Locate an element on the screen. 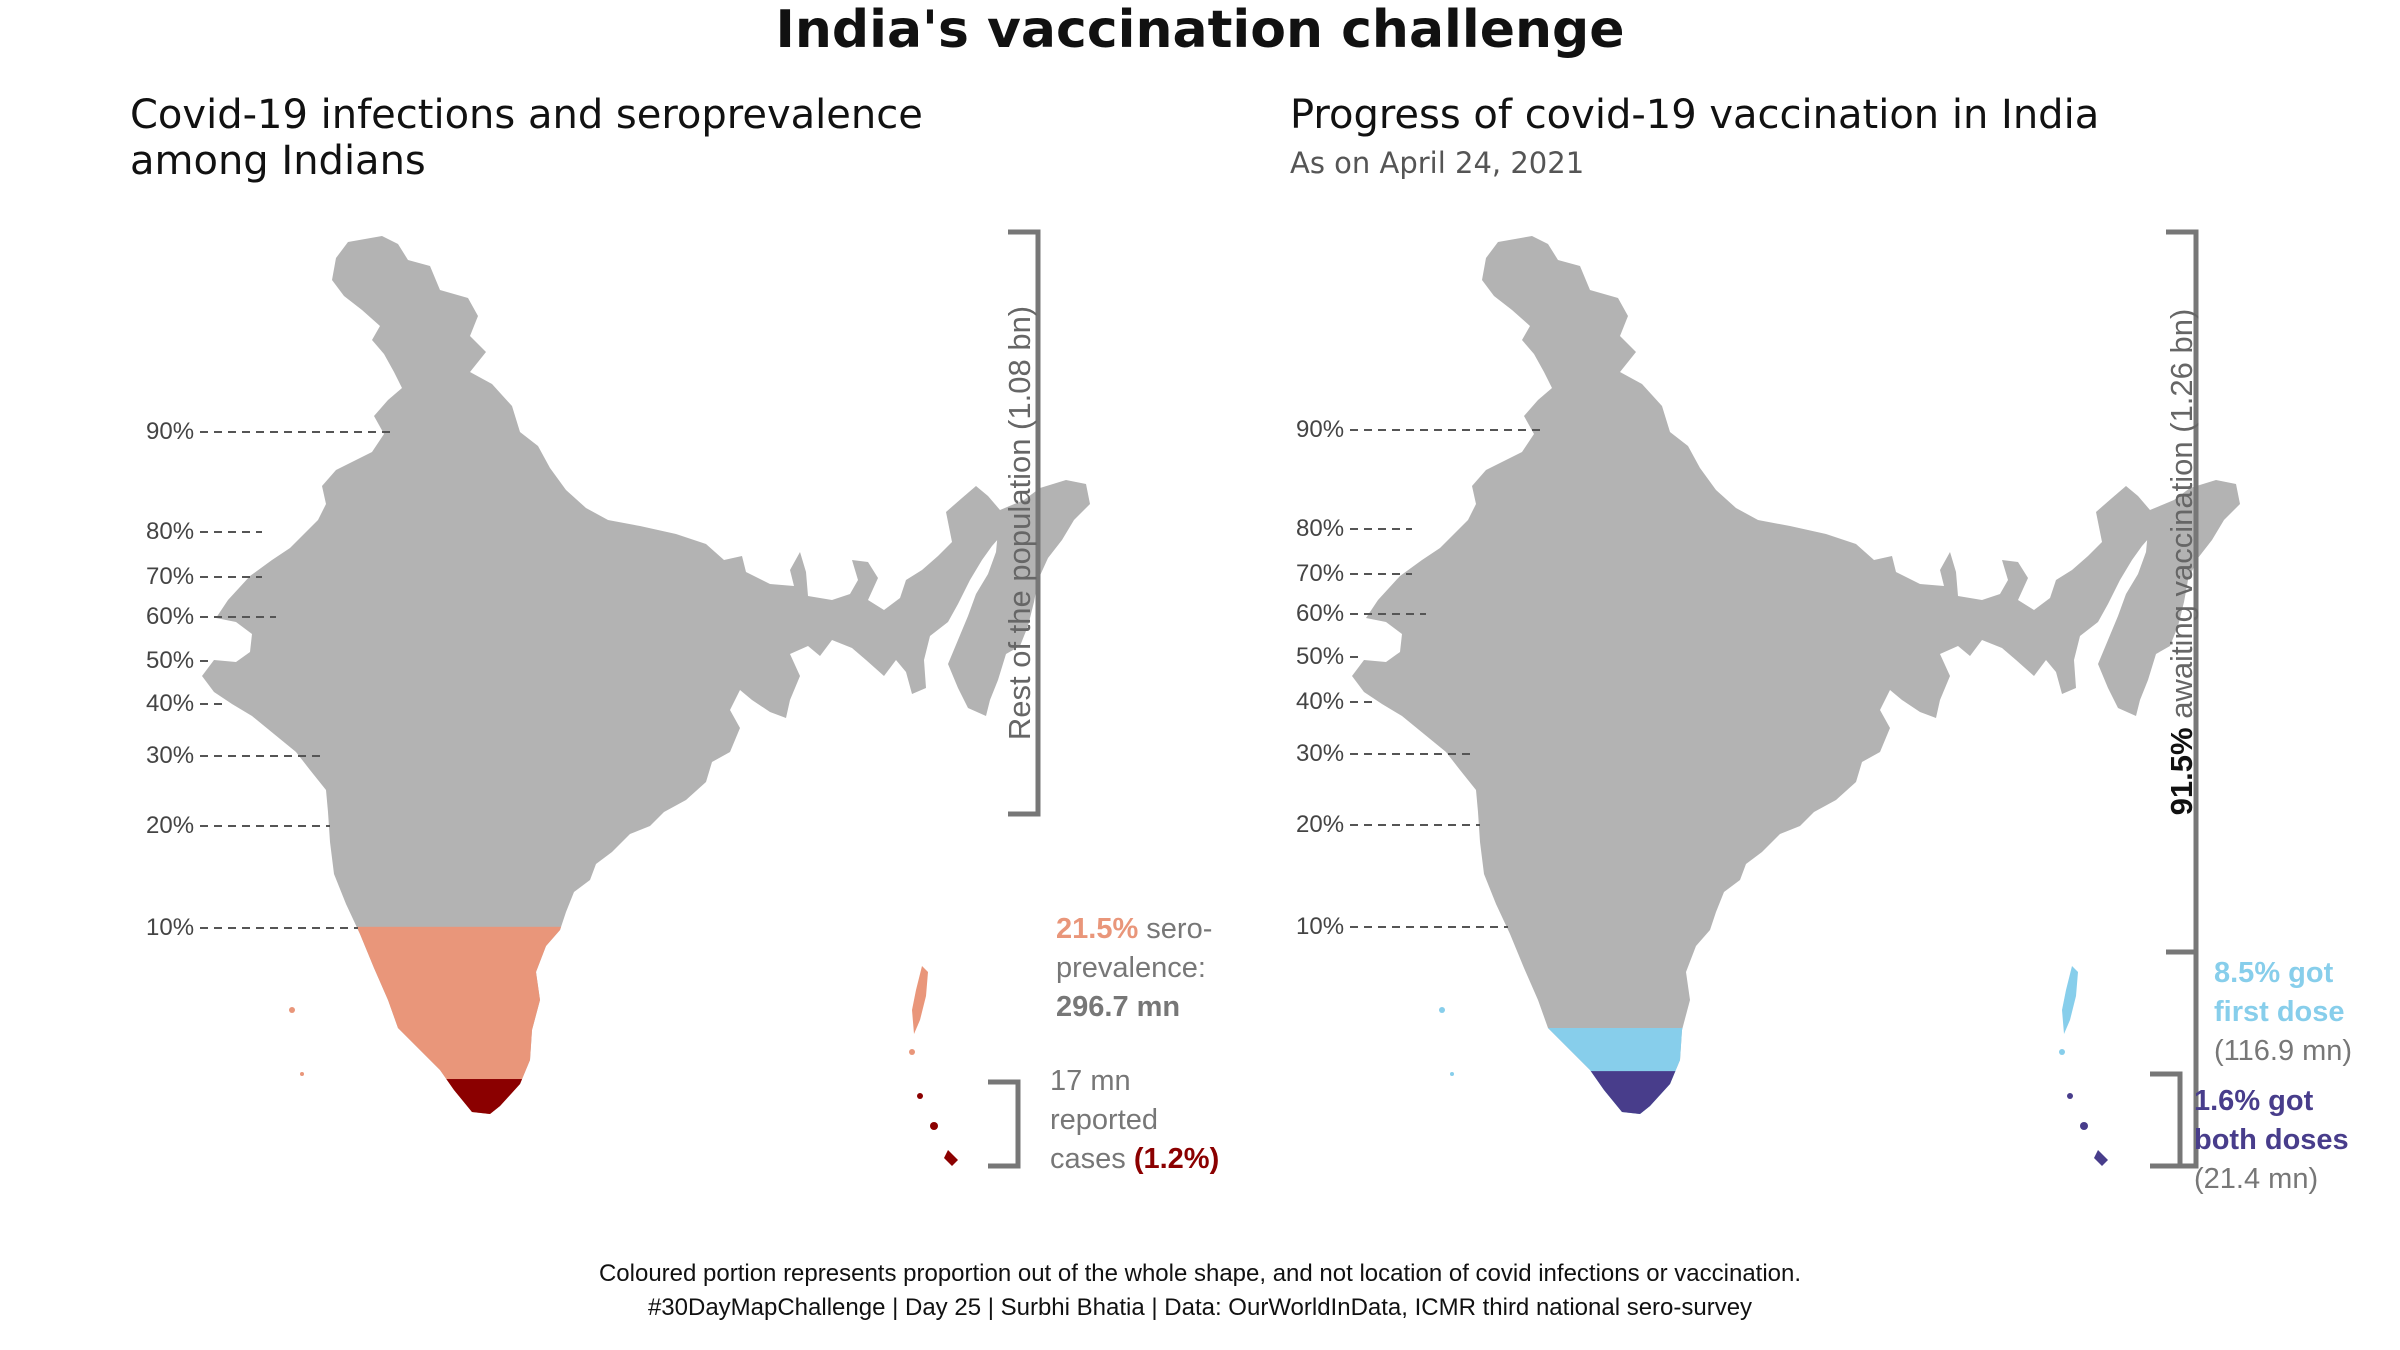 Image resolution: width=2400 pixels, height=1350 pixels. right-tick-20: 20% is located at coordinates (1320, 824).